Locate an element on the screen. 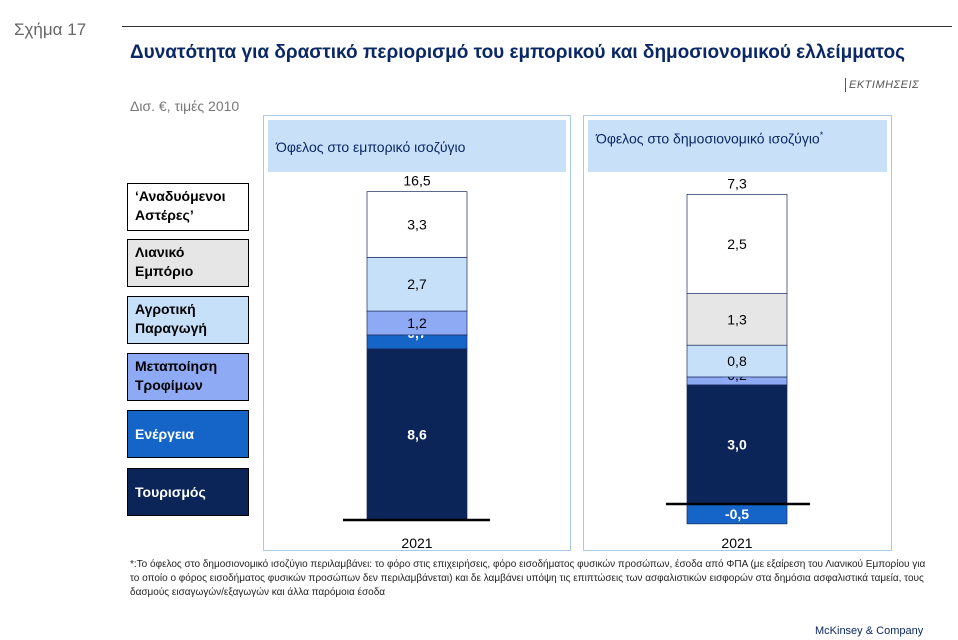 The image size is (958, 640). panel-title-fiscal: Όφελος στο δημοσιονομικό ισοζύγιο* is located at coordinates (737, 146).